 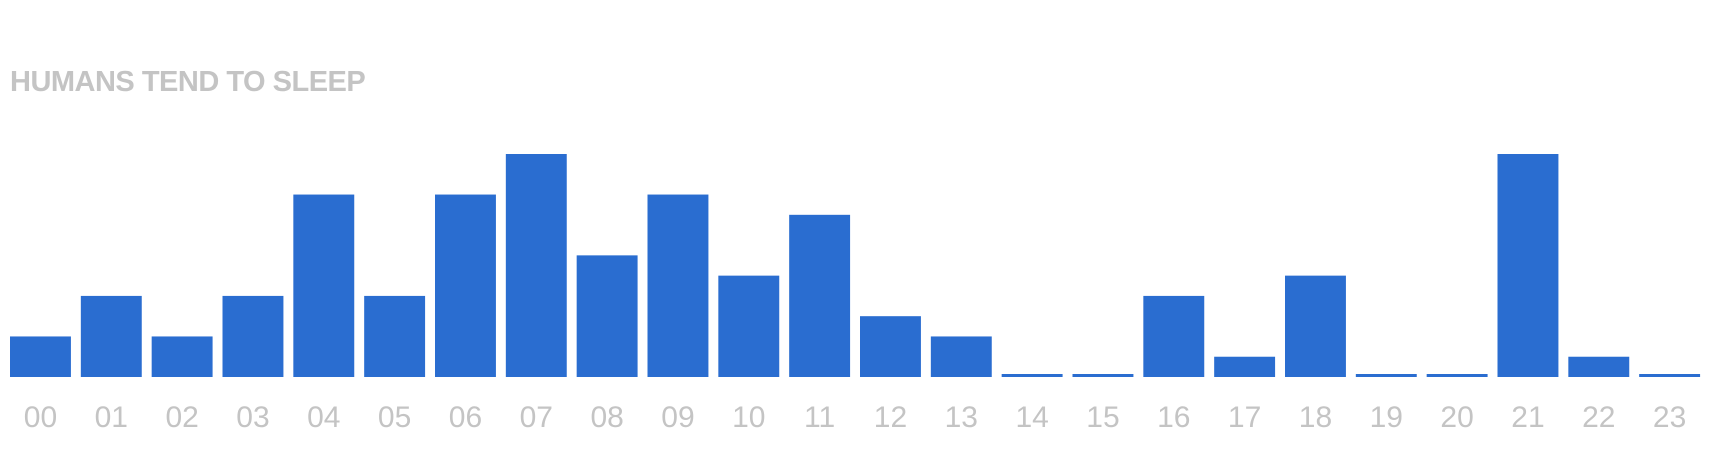 I want to click on x-tick-label-12: 12, so click(x=890, y=417).